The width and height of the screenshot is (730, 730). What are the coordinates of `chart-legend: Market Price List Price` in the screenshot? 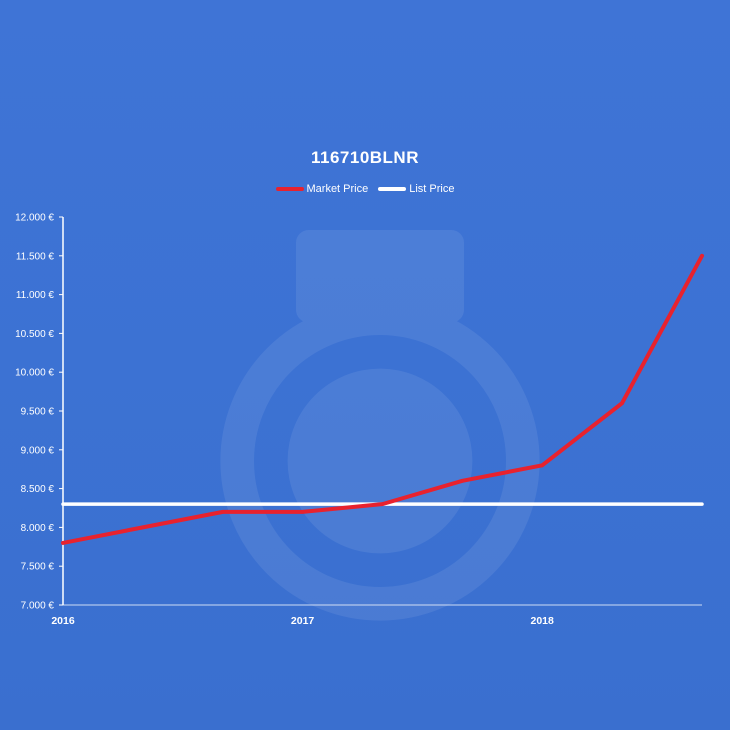 It's located at (365, 189).